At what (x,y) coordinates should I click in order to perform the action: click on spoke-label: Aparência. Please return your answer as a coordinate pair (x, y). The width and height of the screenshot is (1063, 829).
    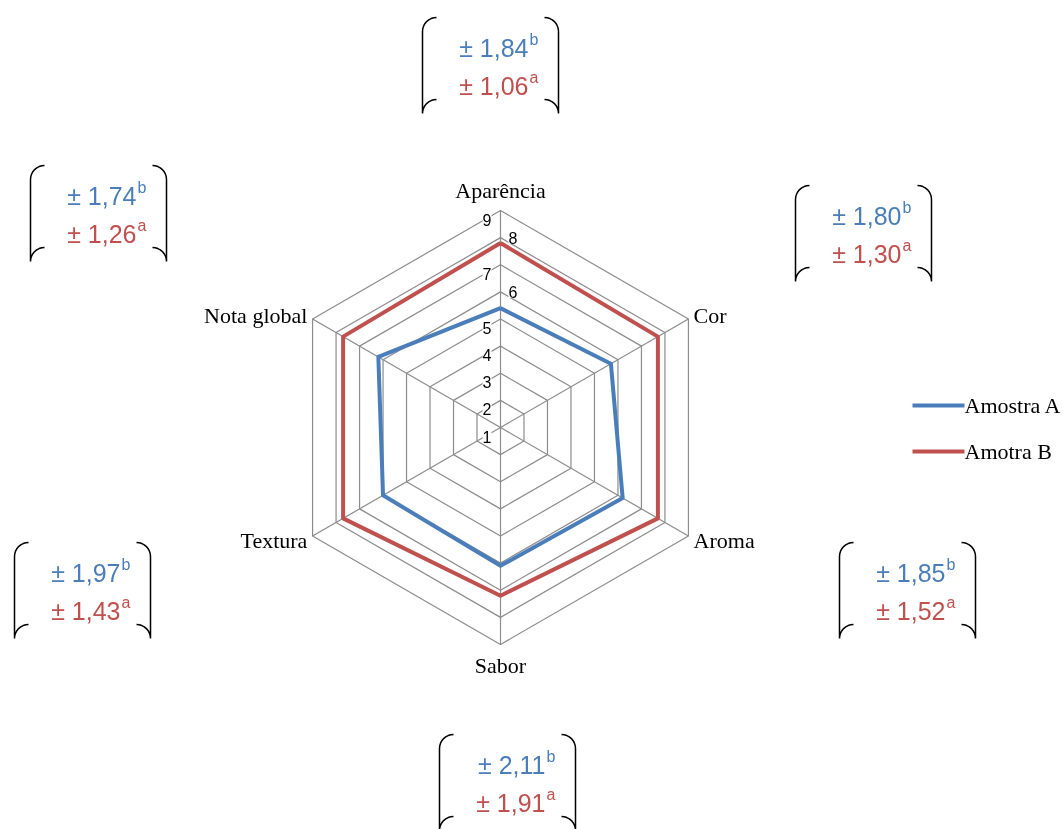
    Looking at the image, I should click on (500, 190).